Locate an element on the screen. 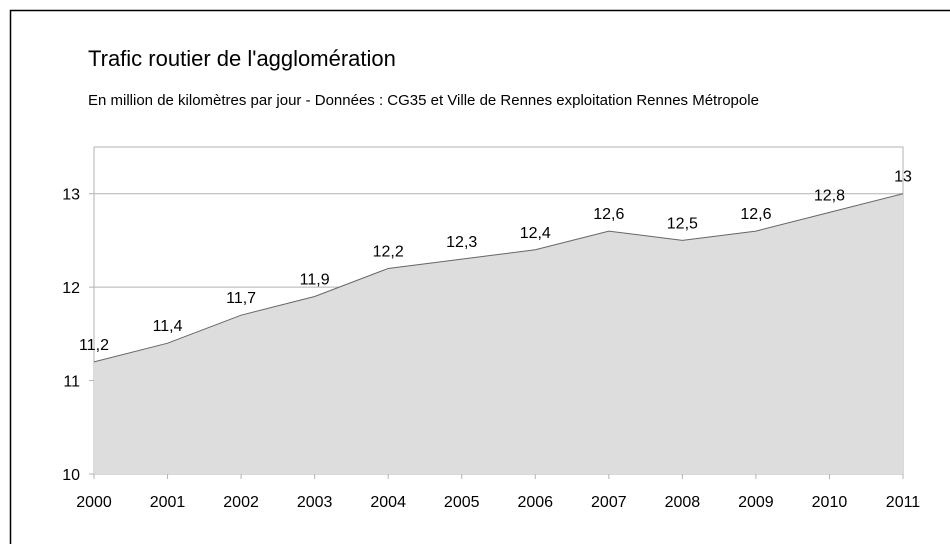  data-label: 11,4 is located at coordinates (168, 326).